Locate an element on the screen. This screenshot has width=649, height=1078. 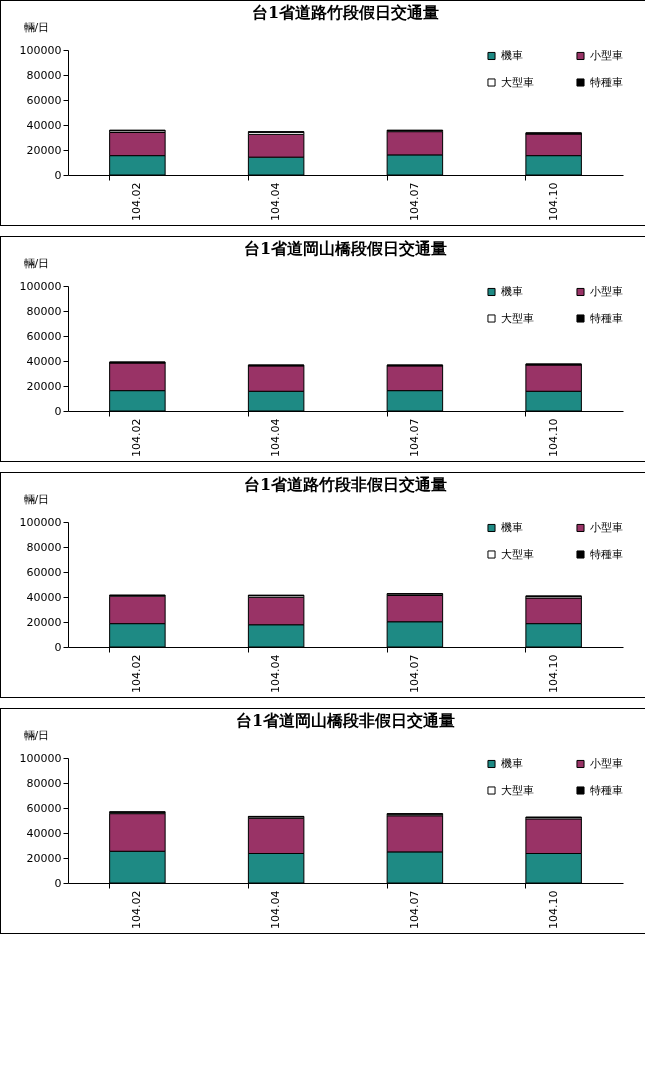
chart-title: 台1省道岡山橋段假日交通量 is located at coordinates (345, 248).